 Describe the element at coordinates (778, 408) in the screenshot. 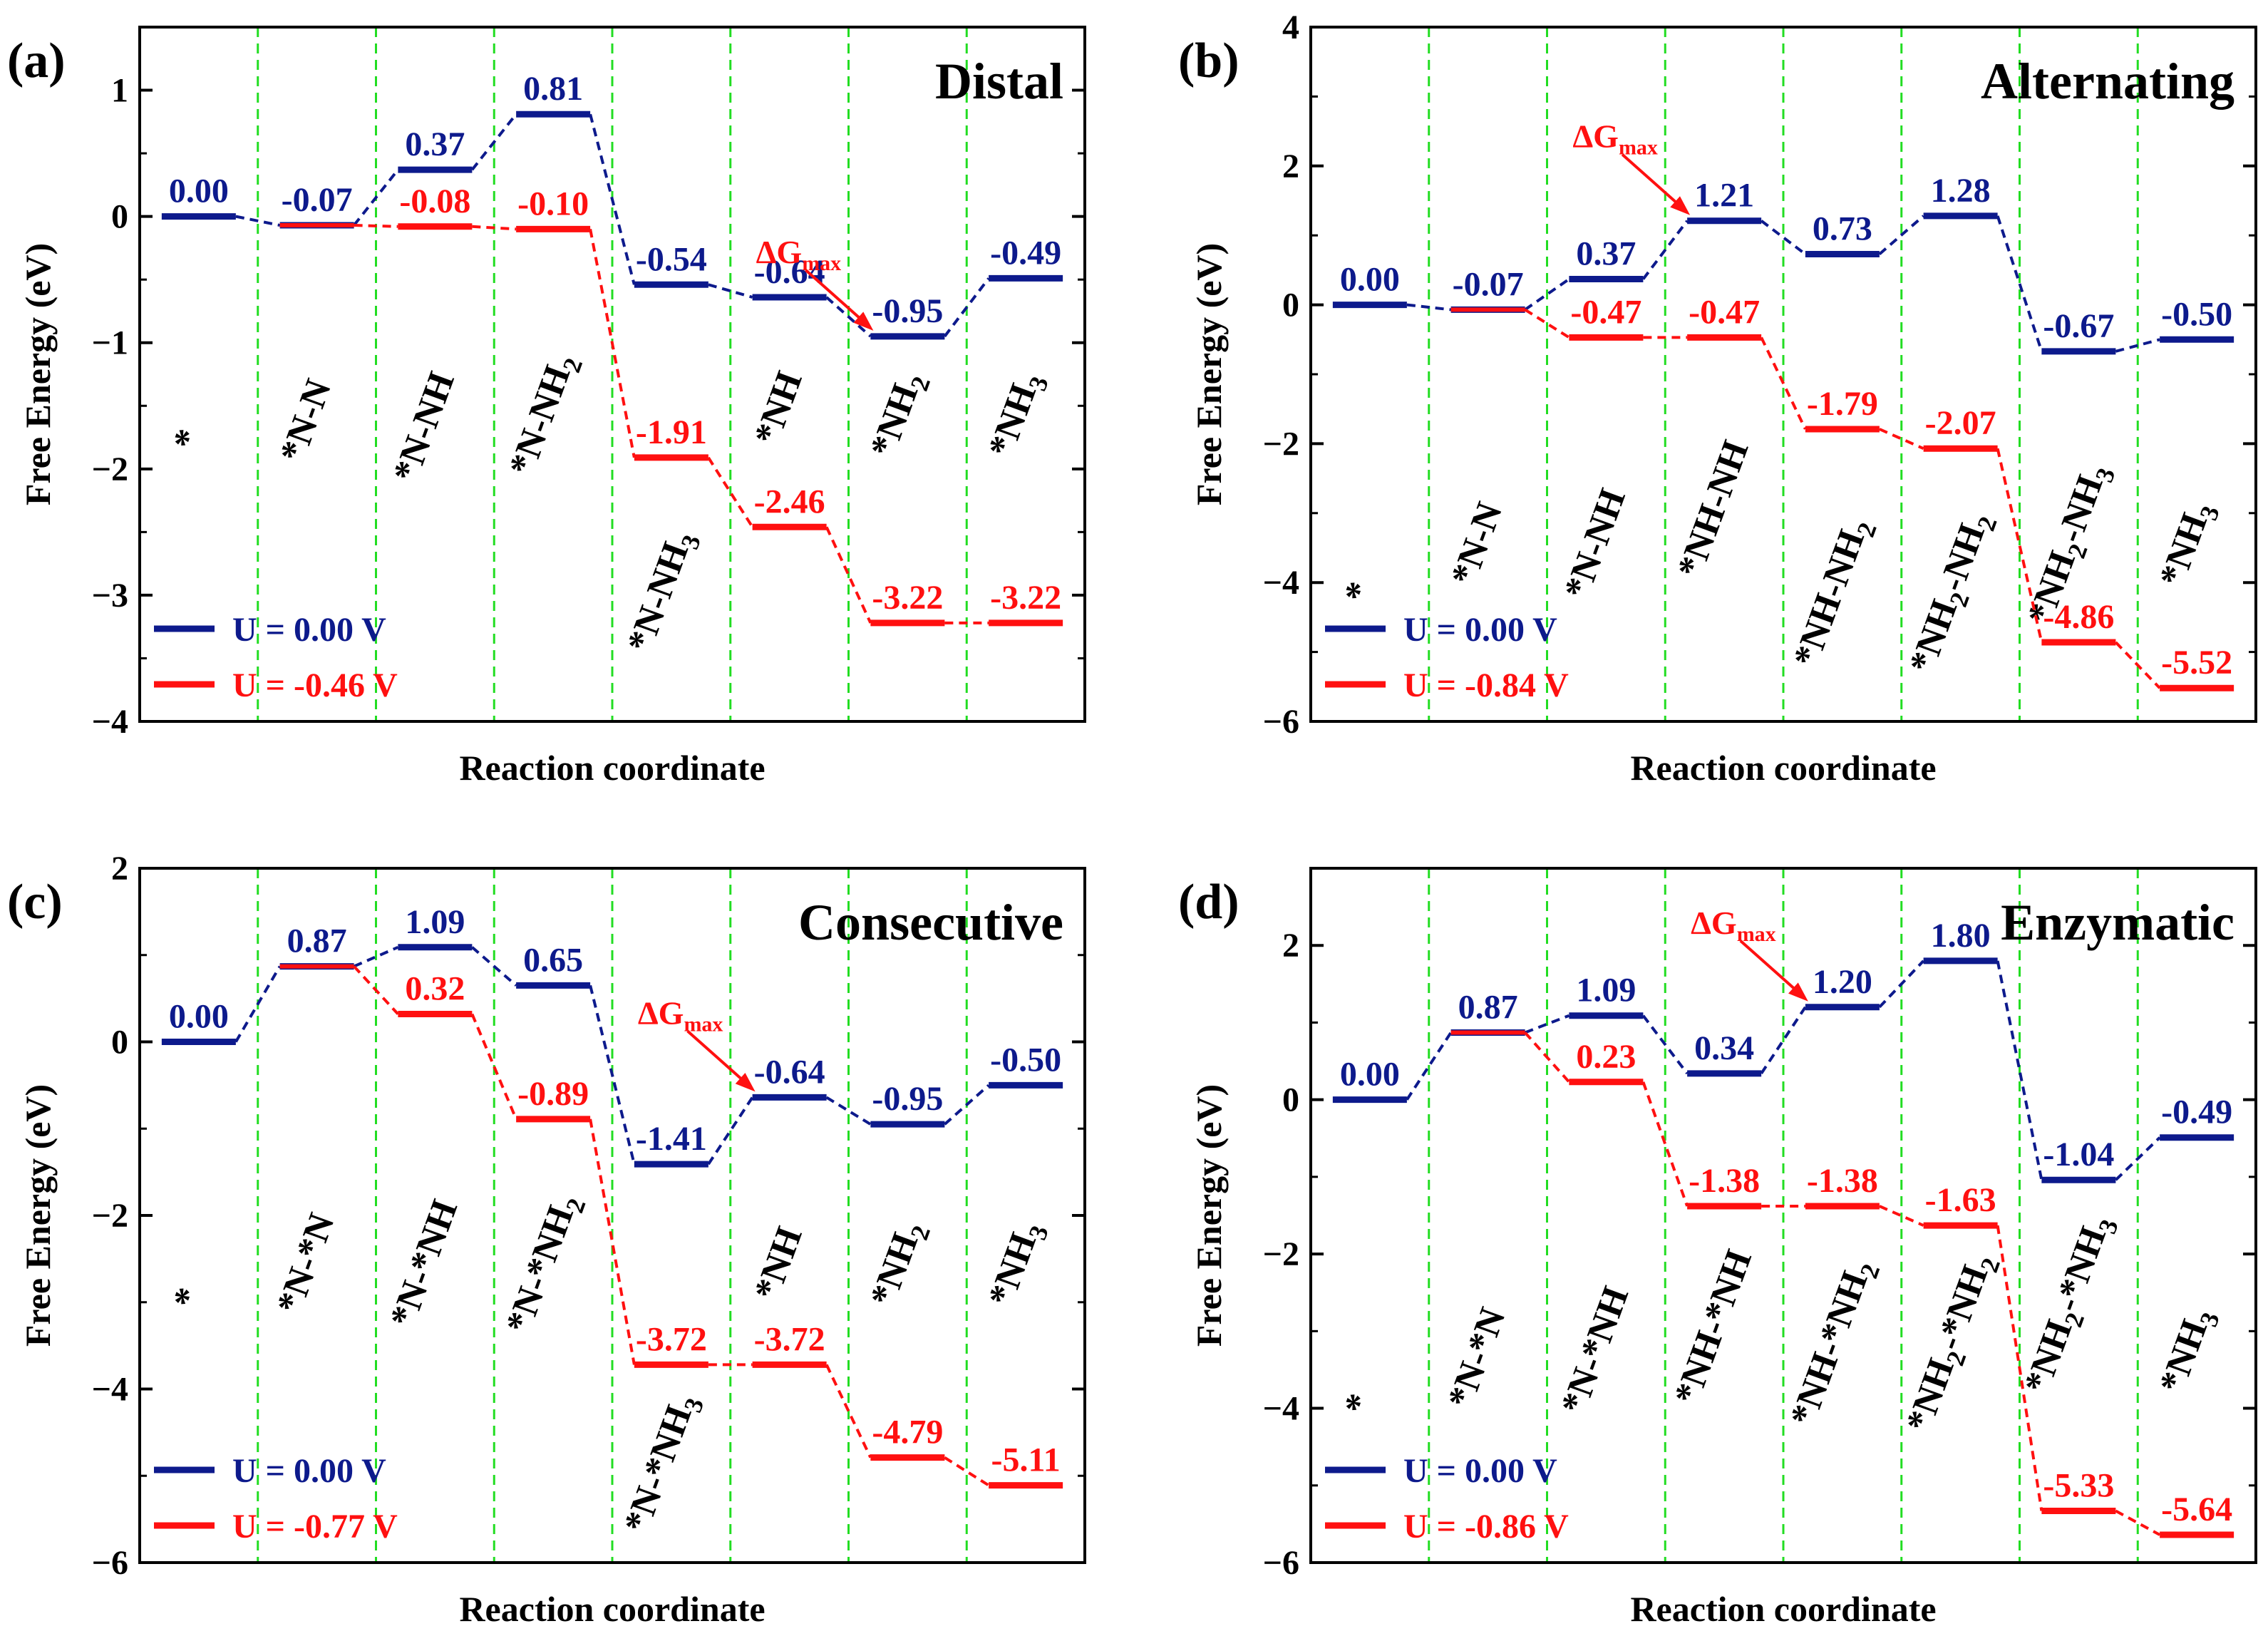

I see `step-label: *NH` at that location.